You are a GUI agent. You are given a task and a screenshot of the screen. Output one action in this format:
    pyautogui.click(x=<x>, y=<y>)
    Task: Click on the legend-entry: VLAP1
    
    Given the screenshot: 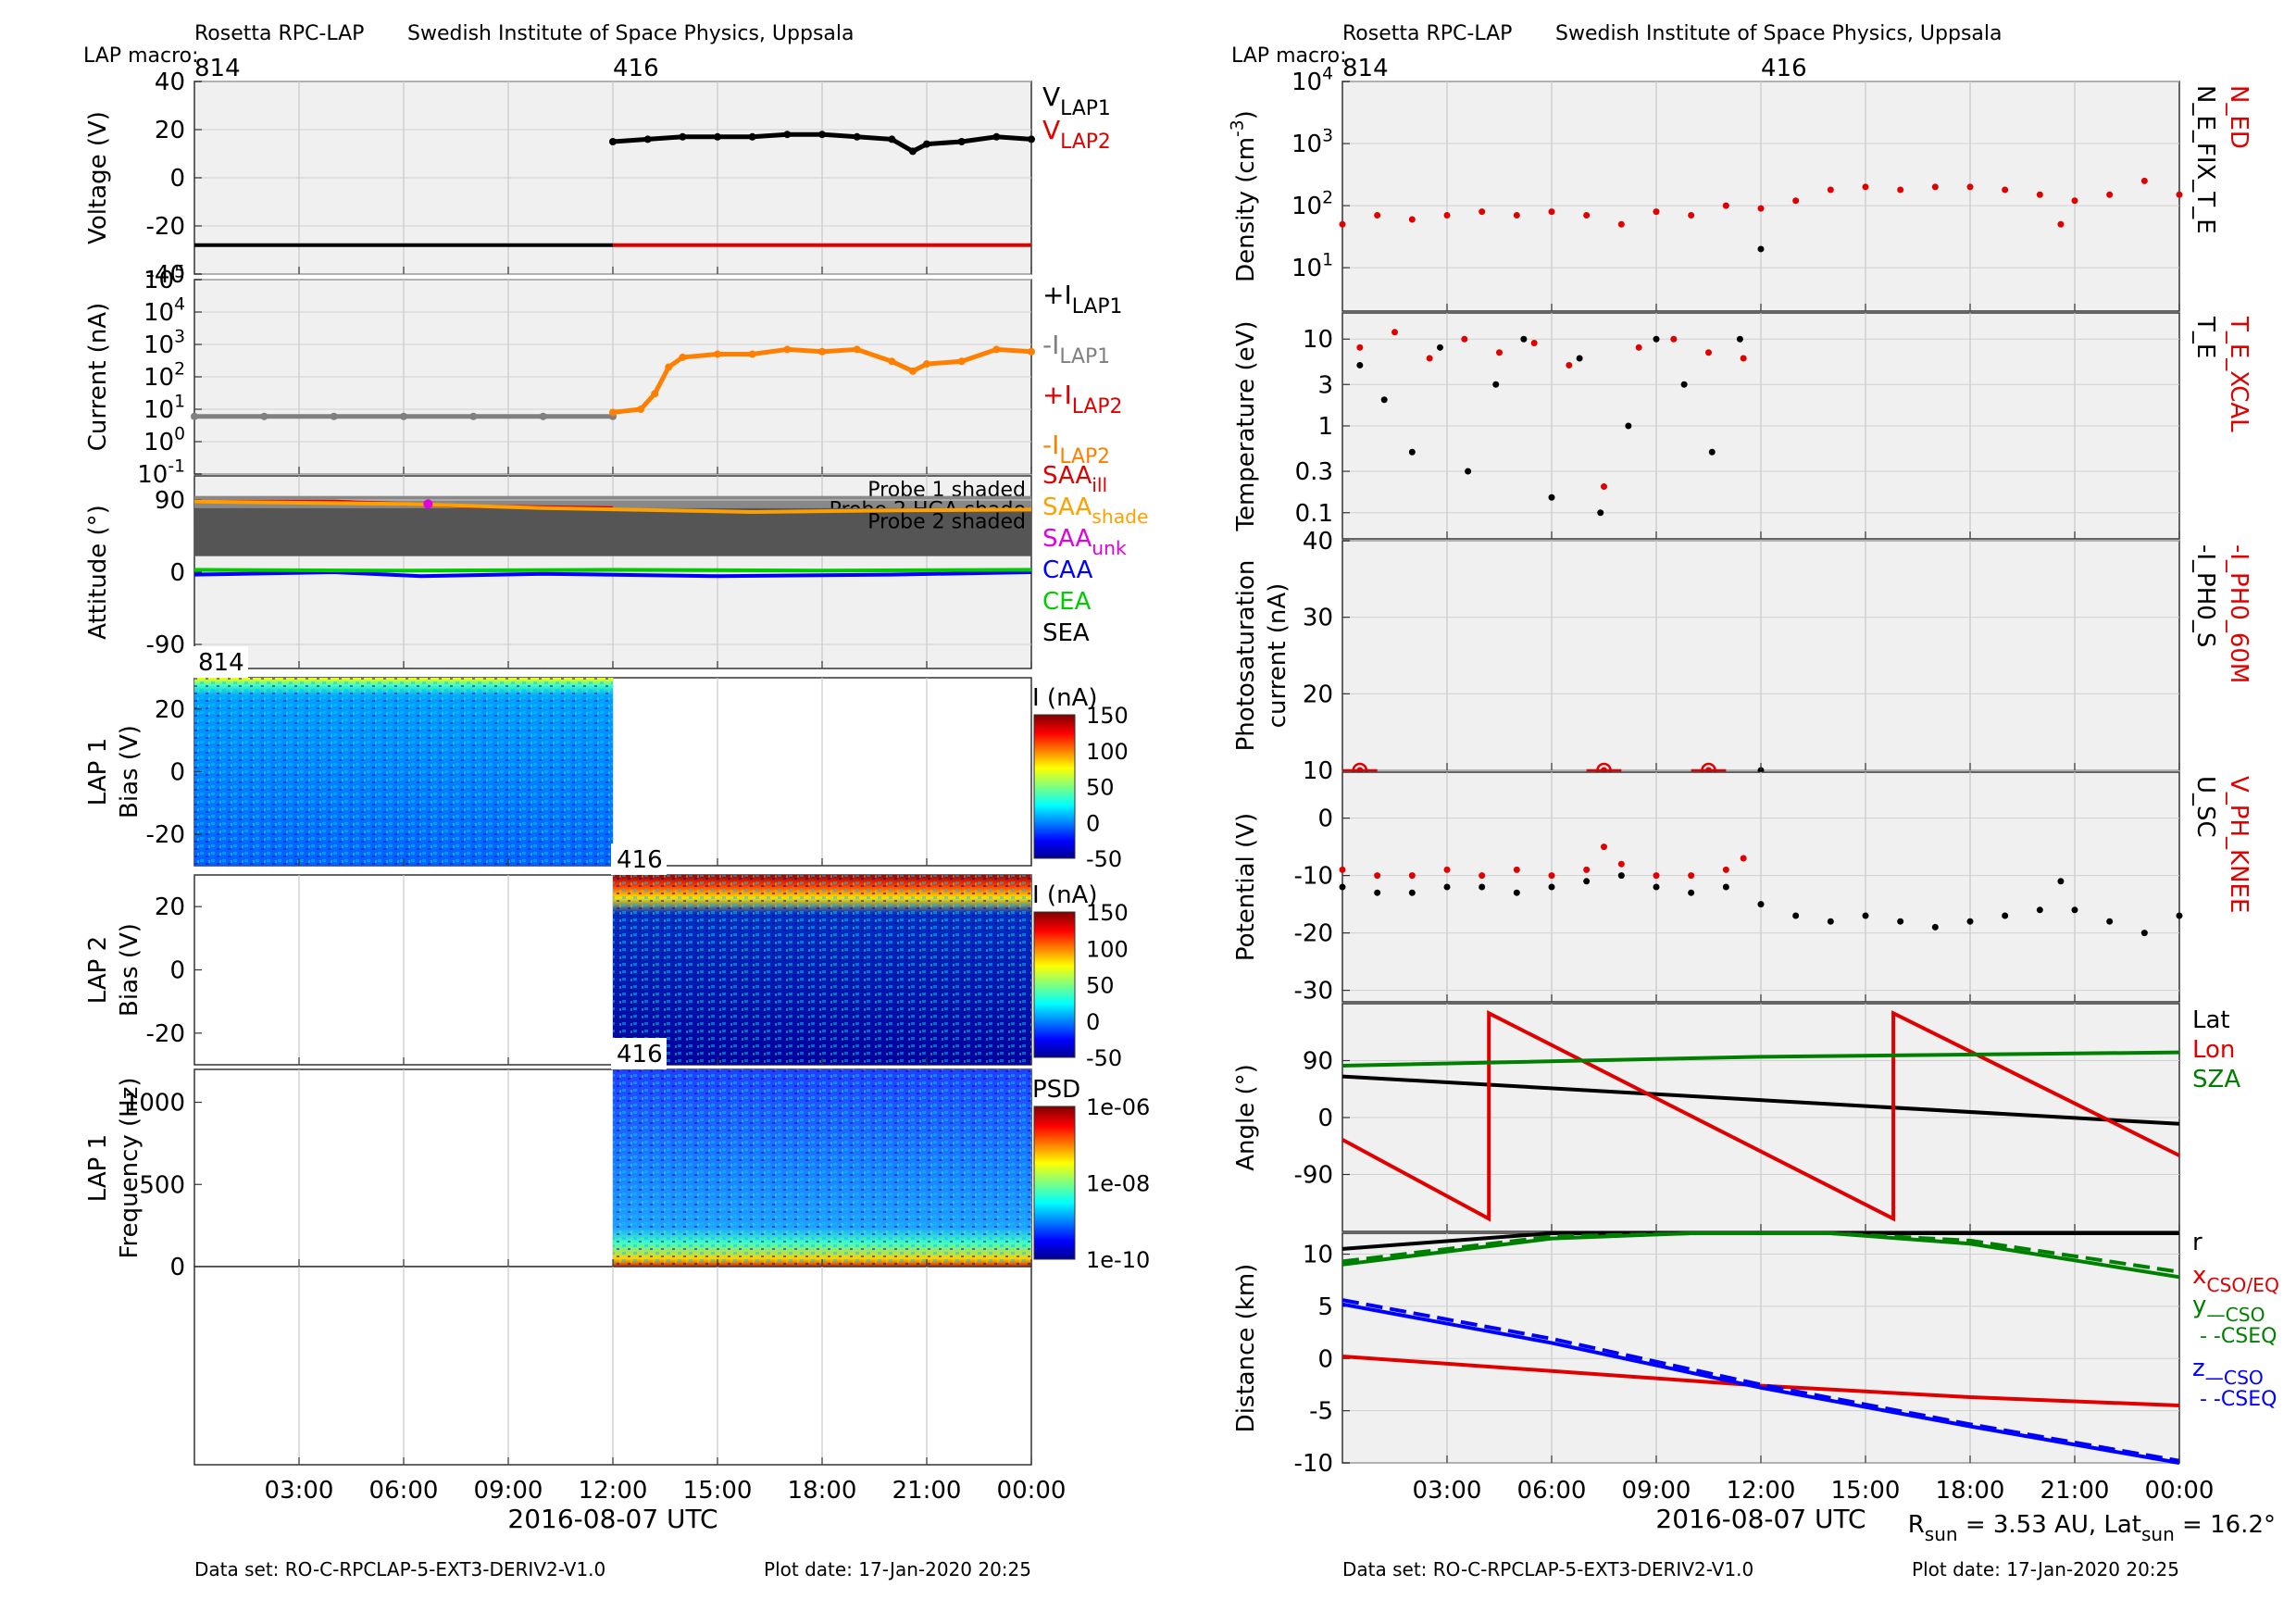 What is the action you would take?
    pyautogui.click(x=1076, y=100)
    